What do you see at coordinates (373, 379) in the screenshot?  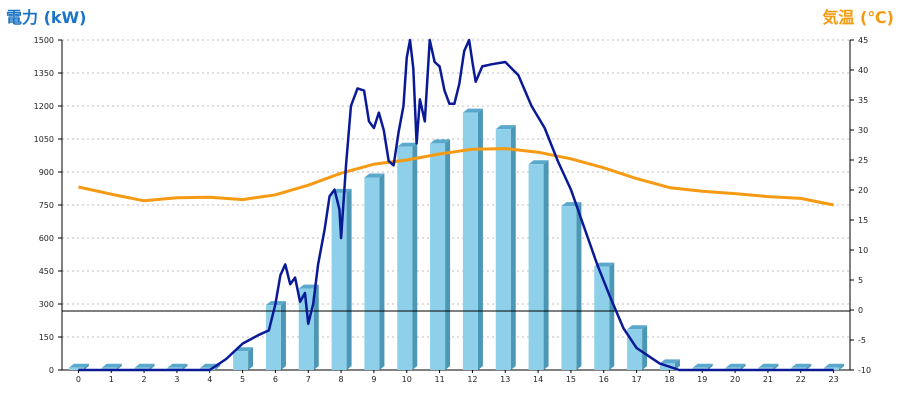 I see `x-tick-label: 9` at bounding box center [373, 379].